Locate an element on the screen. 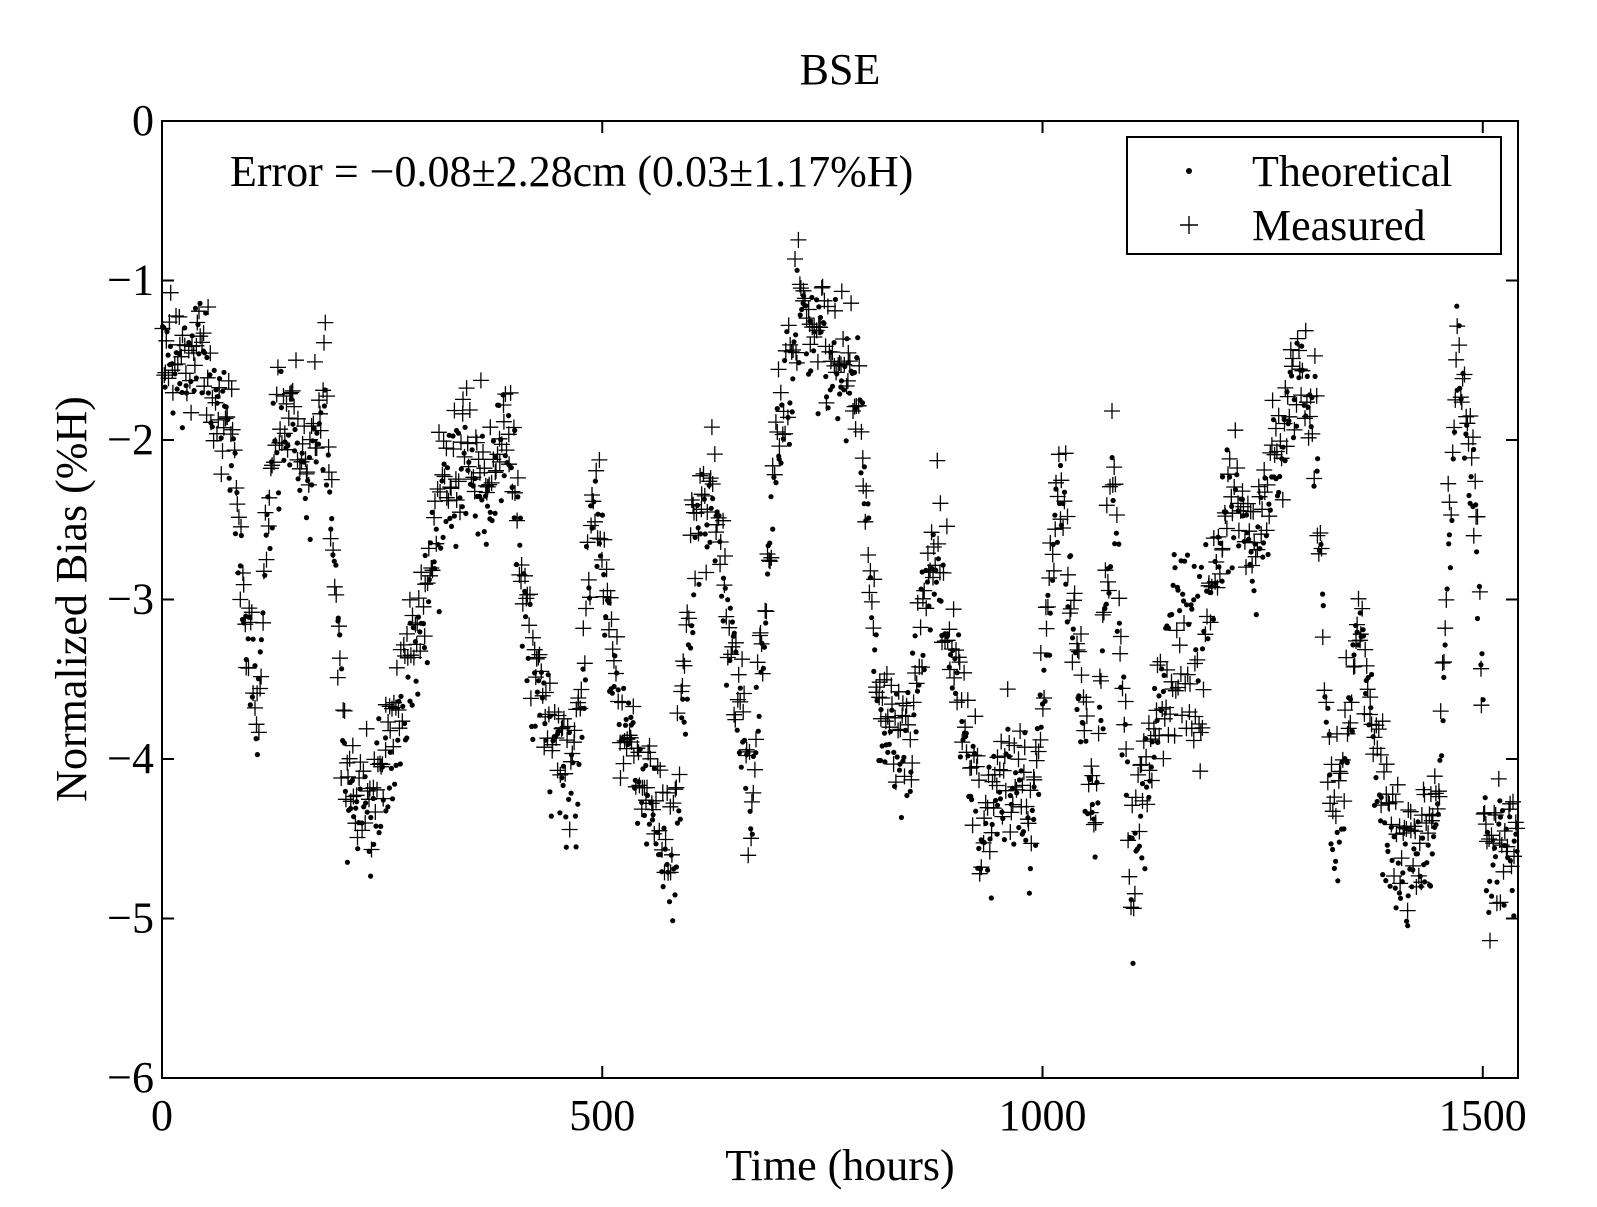 Image resolution: width=1597 pixels, height=1207 pixels. x-tick-label: 0 is located at coordinates (162, 1115).